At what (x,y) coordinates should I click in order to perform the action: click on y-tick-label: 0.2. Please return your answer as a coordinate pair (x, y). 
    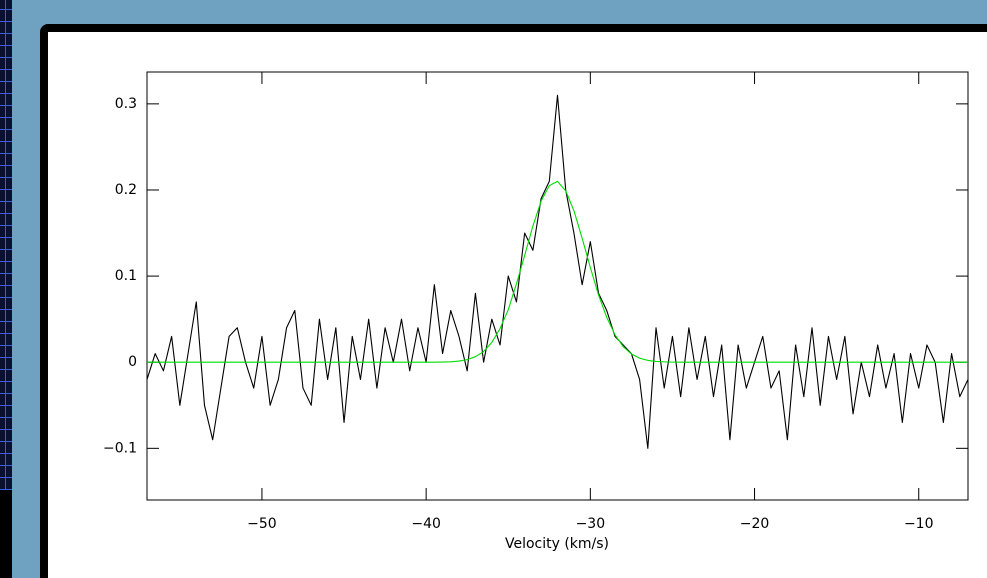
    Looking at the image, I should click on (126, 190).